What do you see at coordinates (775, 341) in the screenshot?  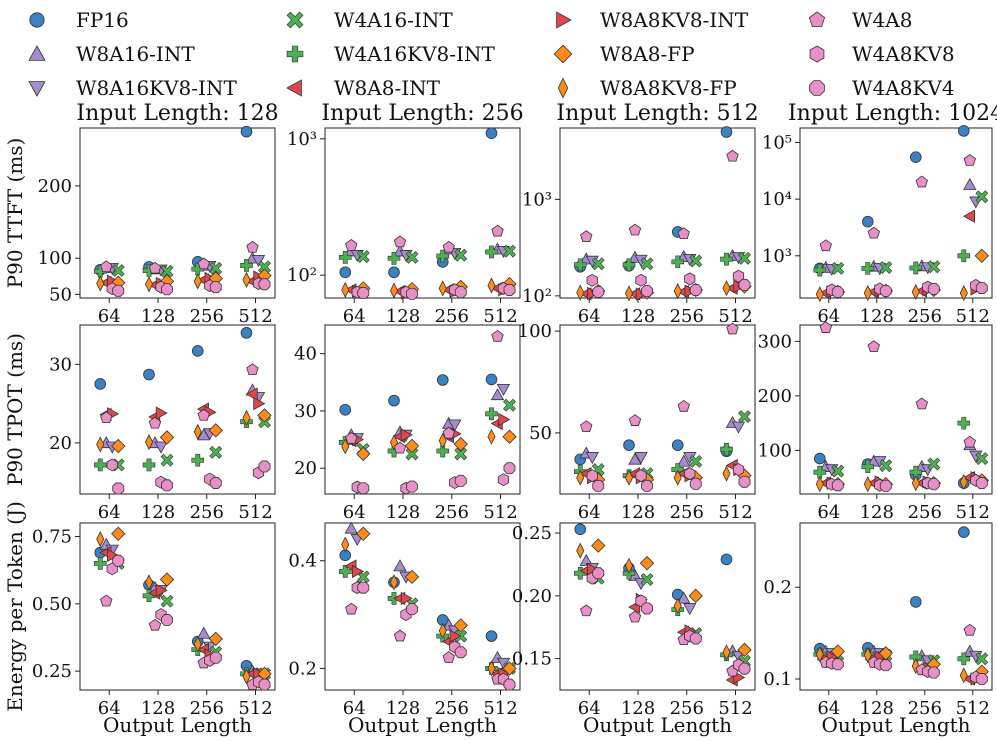 I see `y-tick-label: 300` at bounding box center [775, 341].